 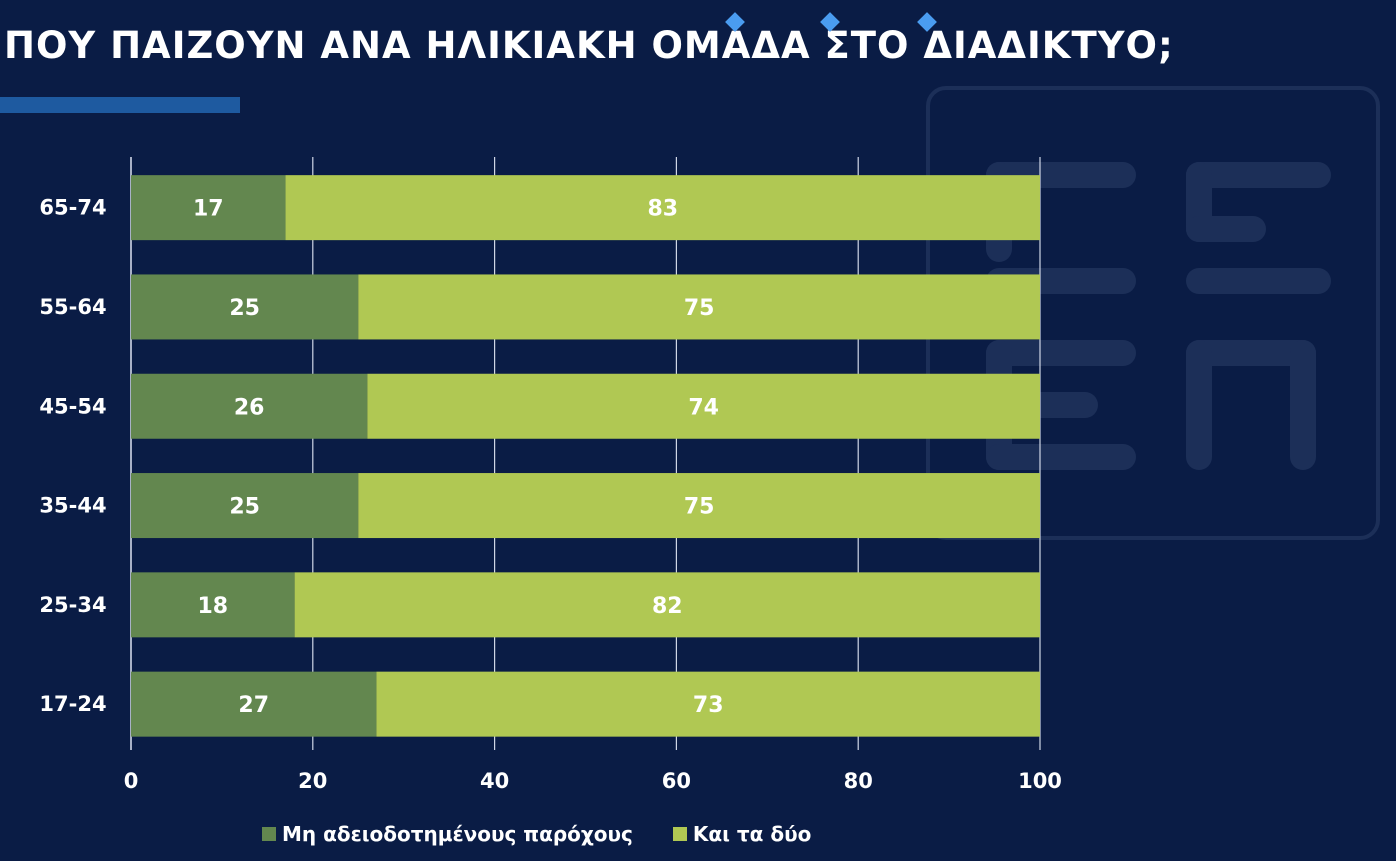 I want to click on legend-label: Μη αδειοδοτημένους παρόχους, so click(x=457, y=834).